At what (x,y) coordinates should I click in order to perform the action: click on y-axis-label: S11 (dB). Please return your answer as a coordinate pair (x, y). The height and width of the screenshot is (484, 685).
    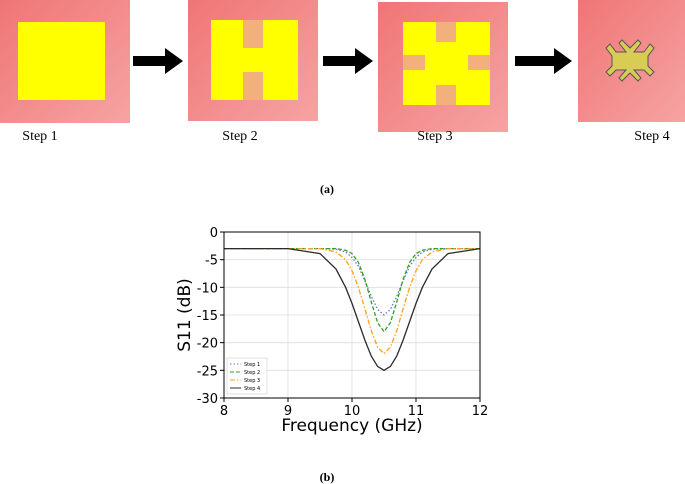
    Looking at the image, I should click on (185, 315).